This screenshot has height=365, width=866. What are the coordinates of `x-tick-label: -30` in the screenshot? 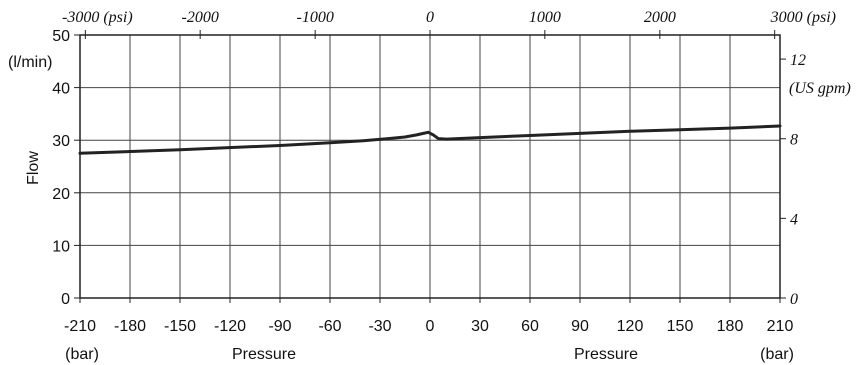 It's located at (379, 326).